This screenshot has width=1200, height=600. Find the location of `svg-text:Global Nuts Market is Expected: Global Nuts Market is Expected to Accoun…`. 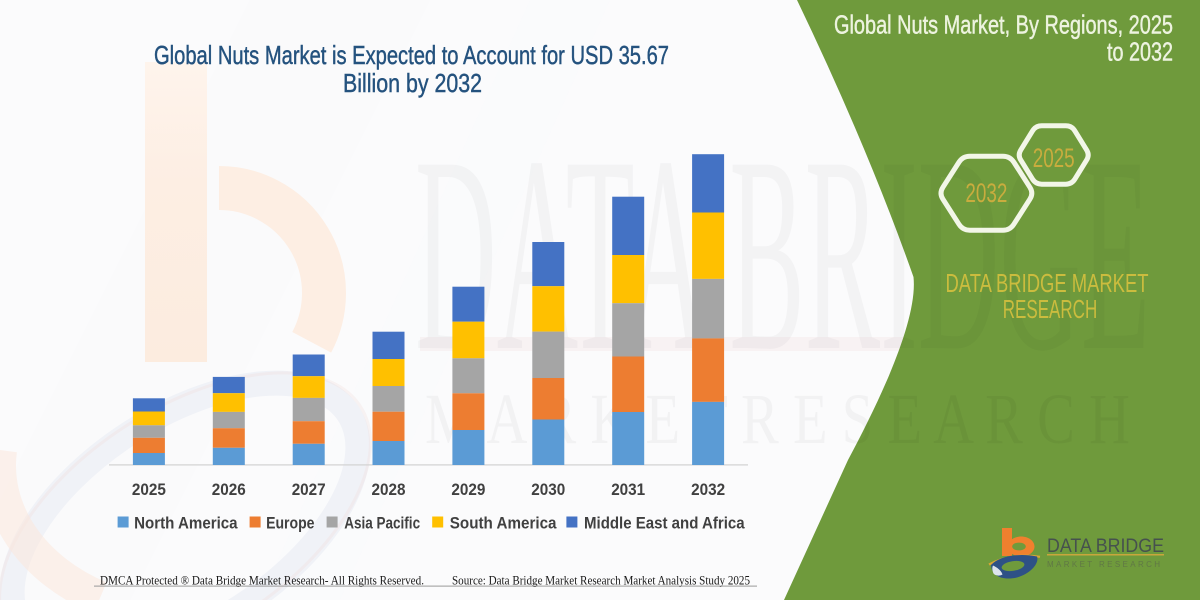

svg-text:Global Nuts Market is Expected: Global Nuts Market is Expected to Accoun… is located at coordinates (411, 55).